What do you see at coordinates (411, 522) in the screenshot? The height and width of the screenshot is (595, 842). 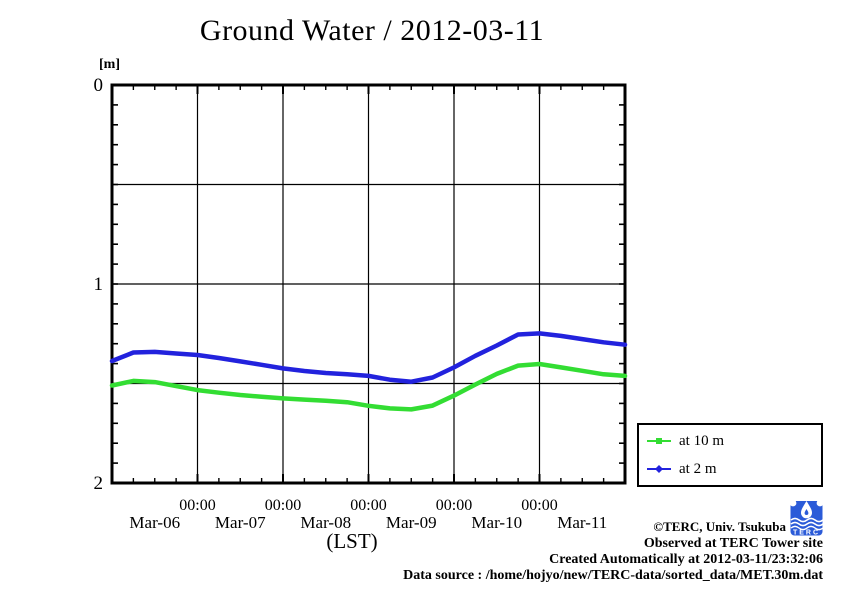 I see `svg-text: Mar-09` at bounding box center [411, 522].